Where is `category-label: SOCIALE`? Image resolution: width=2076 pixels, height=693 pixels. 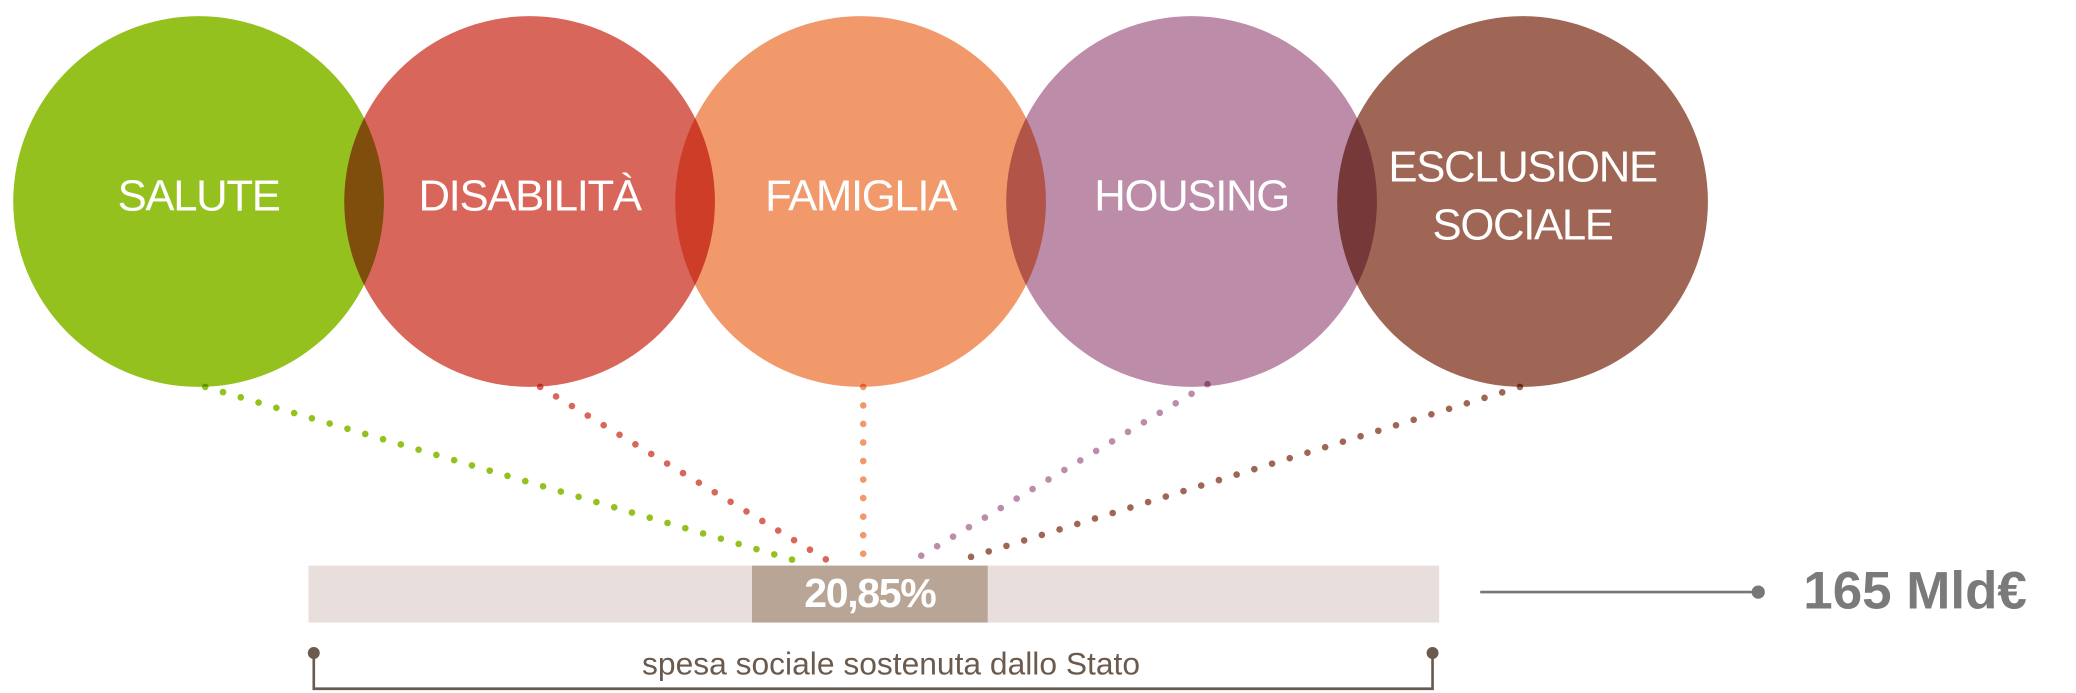 category-label: SOCIALE is located at coordinates (1523, 225).